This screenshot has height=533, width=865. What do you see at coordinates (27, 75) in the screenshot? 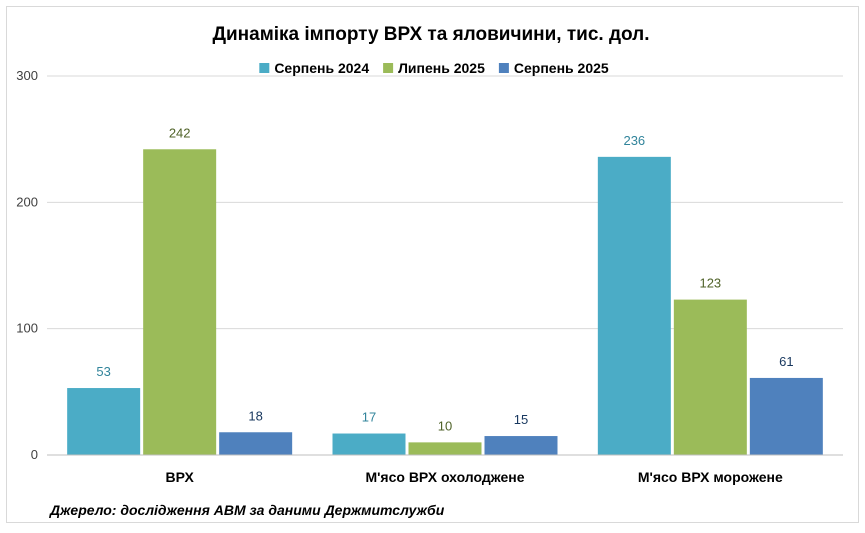
I see `y-tick-label: 300` at bounding box center [27, 75].